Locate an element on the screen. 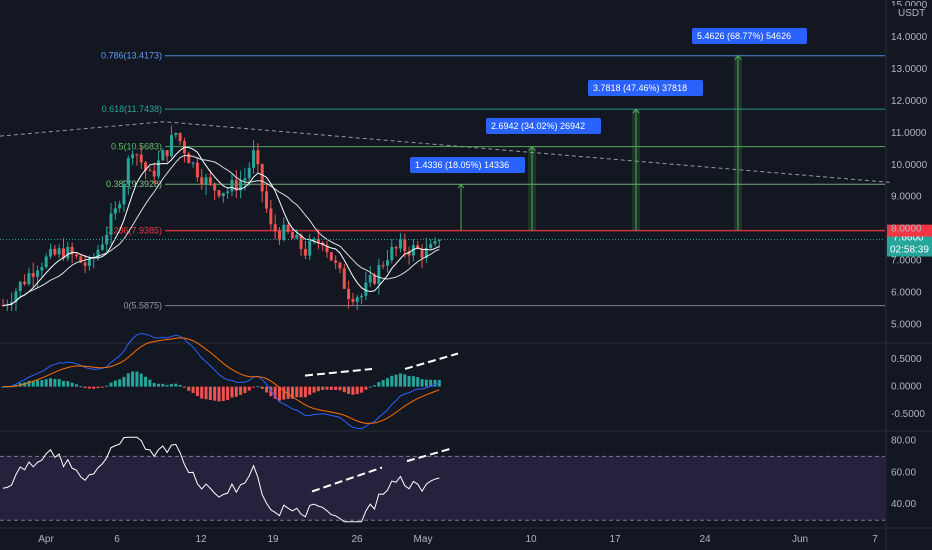 The height and width of the screenshot is (550, 932). time-axis-tick: May is located at coordinates (423, 539).